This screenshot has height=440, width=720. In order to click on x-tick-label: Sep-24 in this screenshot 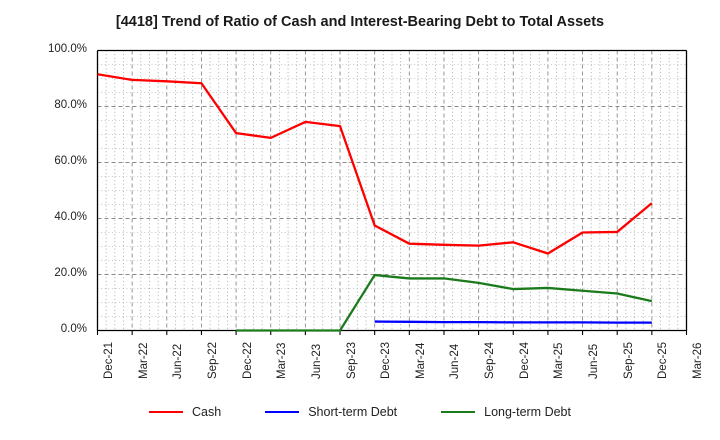, I will do `click(490, 360)`.